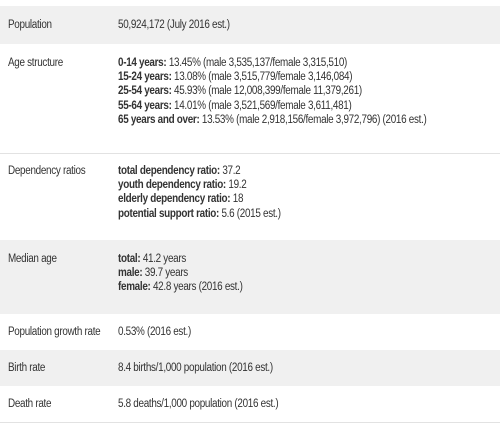 Image resolution: width=500 pixels, height=425 pixels. Describe the element at coordinates (181, 199) in the screenshot. I see `list-item: elderly dependency ratio: 18` at that location.